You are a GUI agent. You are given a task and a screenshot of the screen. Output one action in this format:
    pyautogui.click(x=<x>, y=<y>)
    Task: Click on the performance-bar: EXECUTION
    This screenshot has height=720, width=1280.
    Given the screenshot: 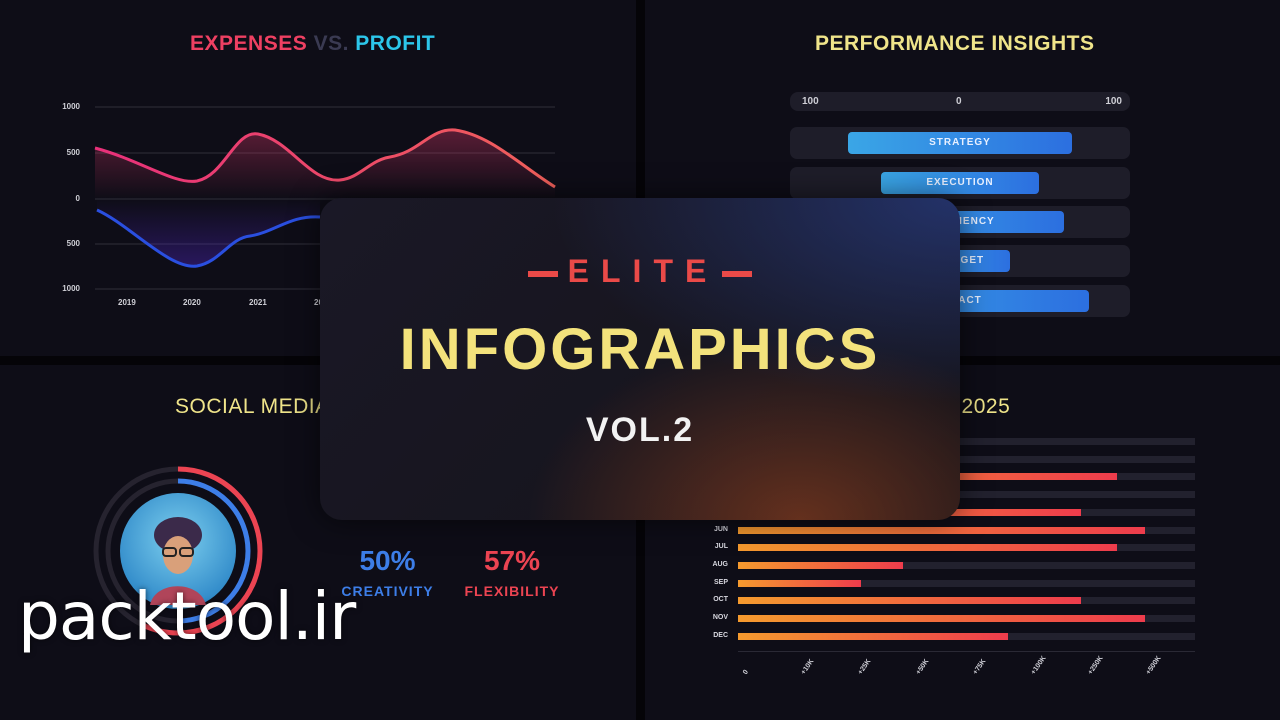 What is the action you would take?
    pyautogui.click(x=960, y=183)
    